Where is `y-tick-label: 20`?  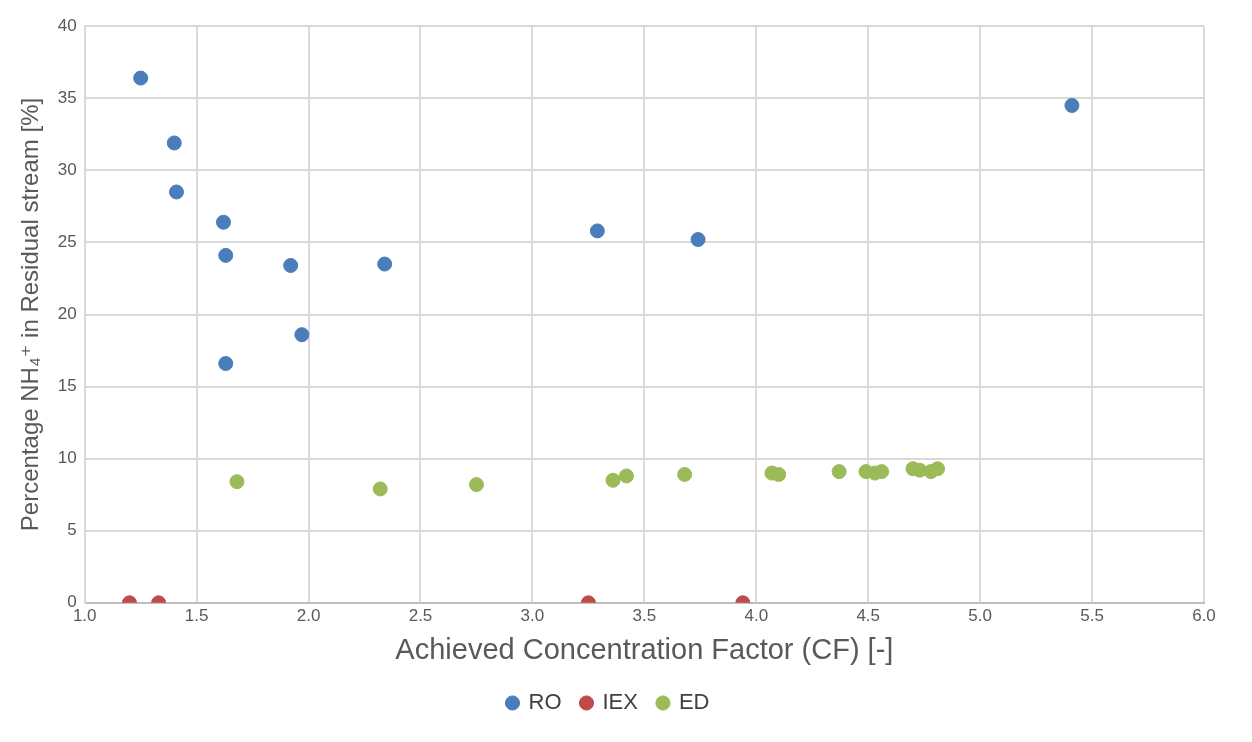
y-tick-label: 20 is located at coordinates (67, 314).